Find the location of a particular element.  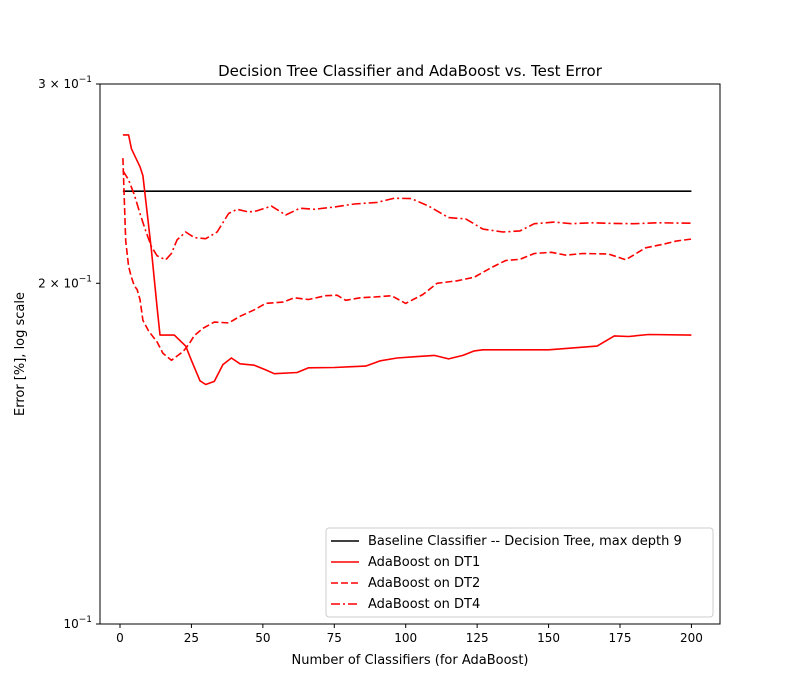

legend-label-2: AdaBoost on DT2 is located at coordinates (424, 583).